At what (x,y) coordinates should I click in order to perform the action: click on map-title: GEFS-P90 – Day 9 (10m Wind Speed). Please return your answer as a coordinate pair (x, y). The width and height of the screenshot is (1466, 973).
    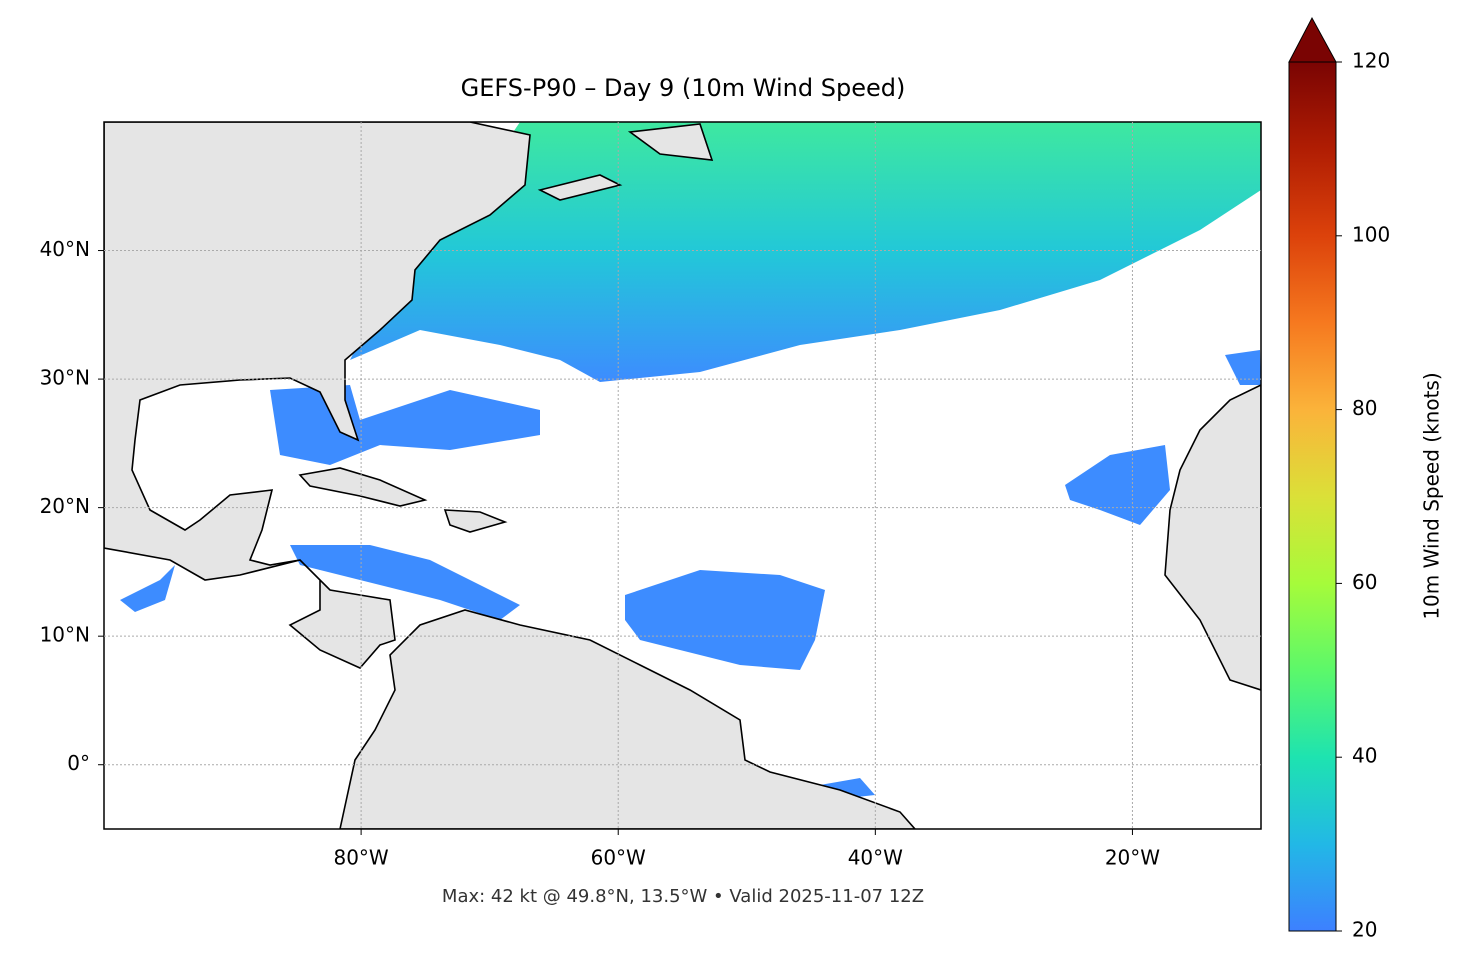
    Looking at the image, I should click on (683, 88).